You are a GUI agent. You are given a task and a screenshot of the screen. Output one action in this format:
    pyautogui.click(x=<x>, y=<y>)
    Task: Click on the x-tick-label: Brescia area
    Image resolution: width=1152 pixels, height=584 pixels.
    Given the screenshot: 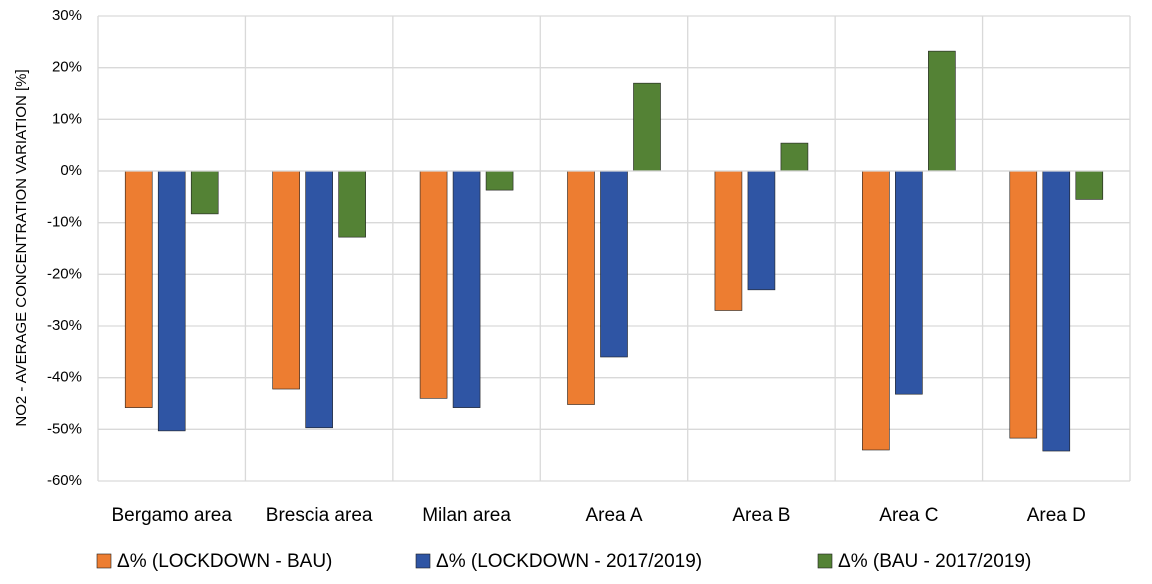 What is the action you would take?
    pyautogui.click(x=319, y=515)
    